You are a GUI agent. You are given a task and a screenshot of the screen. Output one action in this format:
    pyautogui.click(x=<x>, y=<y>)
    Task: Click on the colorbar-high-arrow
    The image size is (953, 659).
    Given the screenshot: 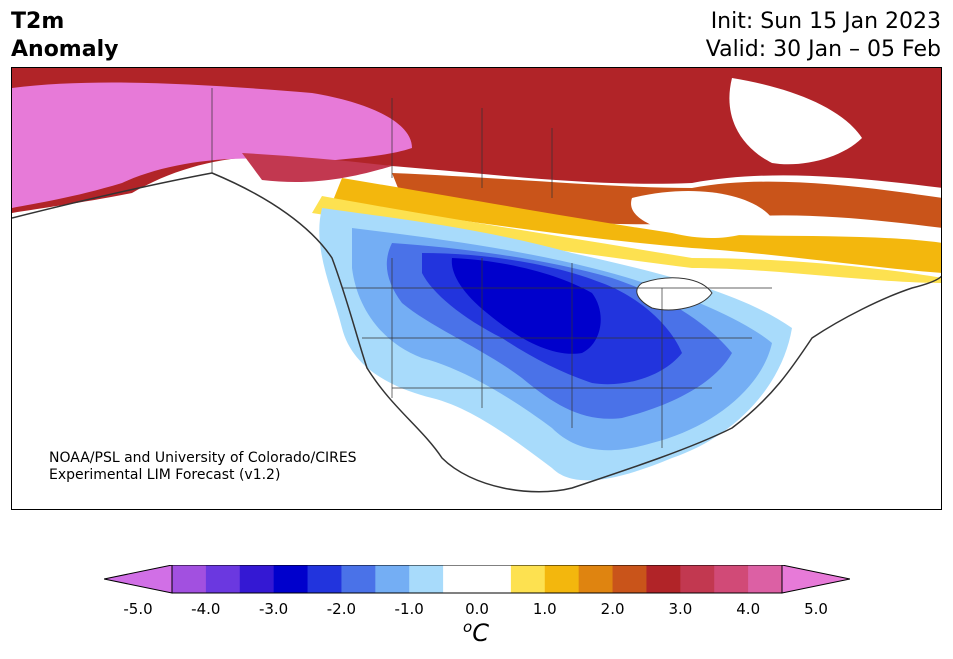 What is the action you would take?
    pyautogui.click(x=815, y=579)
    